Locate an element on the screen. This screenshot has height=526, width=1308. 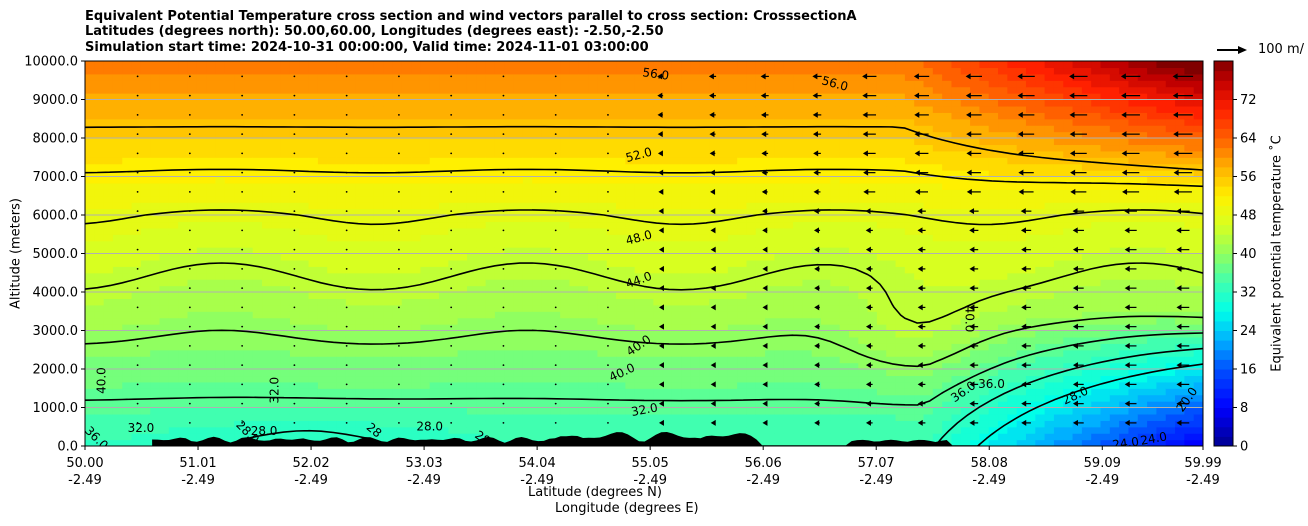
contour-label-3: 48.0 is located at coordinates (638, 237).